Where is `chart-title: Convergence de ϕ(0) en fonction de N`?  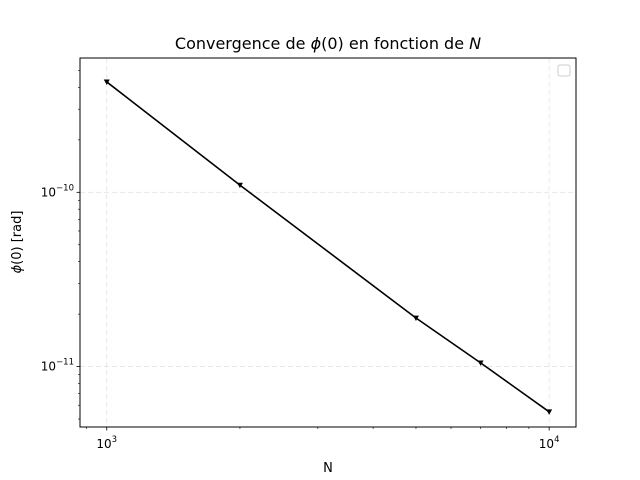 chart-title: Convergence de ϕ(0) en fonction de N is located at coordinates (328, 43).